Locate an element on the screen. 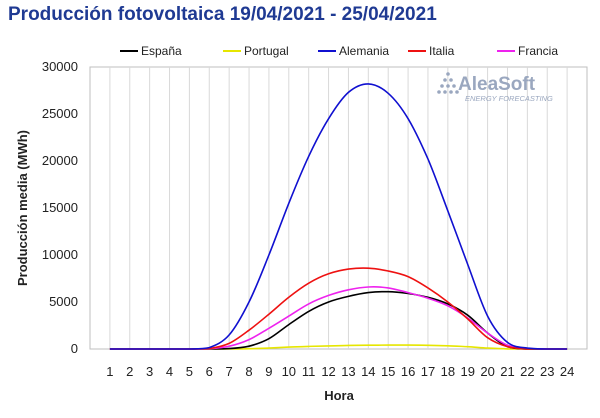  y-tick-label: 15000 is located at coordinates (60, 207).